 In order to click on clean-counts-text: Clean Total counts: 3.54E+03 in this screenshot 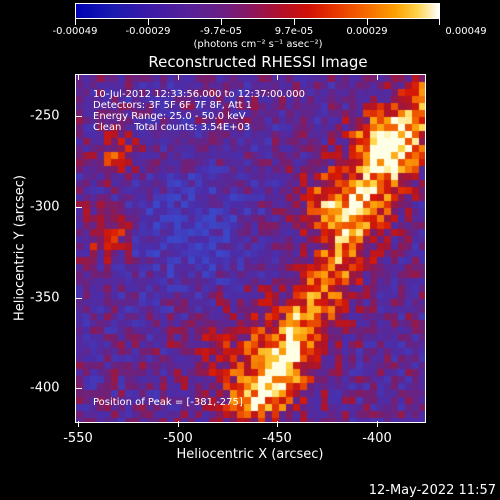, I will do `click(172, 127)`.